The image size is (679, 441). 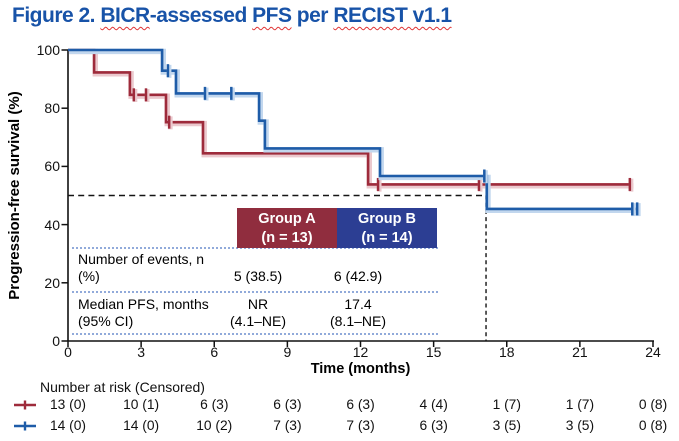 What do you see at coordinates (392, 15) in the screenshot?
I see `title-word-misspelled: RECIST v1.1` at bounding box center [392, 15].